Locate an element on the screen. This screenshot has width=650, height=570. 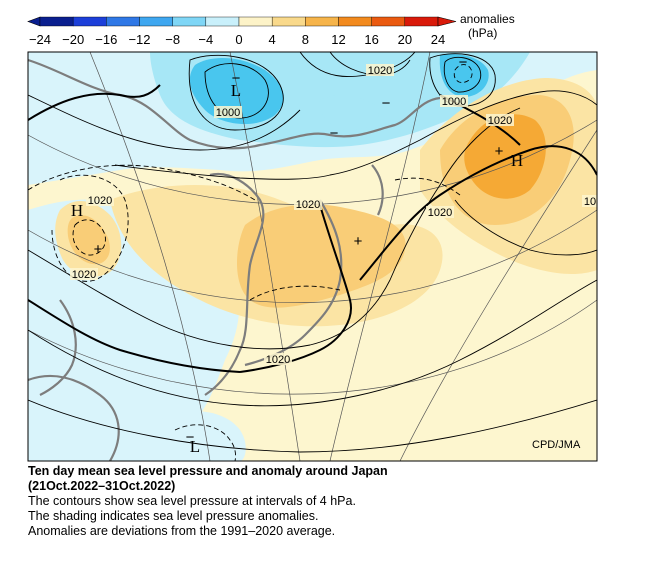
colorbar-tick-label: −12 is located at coordinates (139, 39).